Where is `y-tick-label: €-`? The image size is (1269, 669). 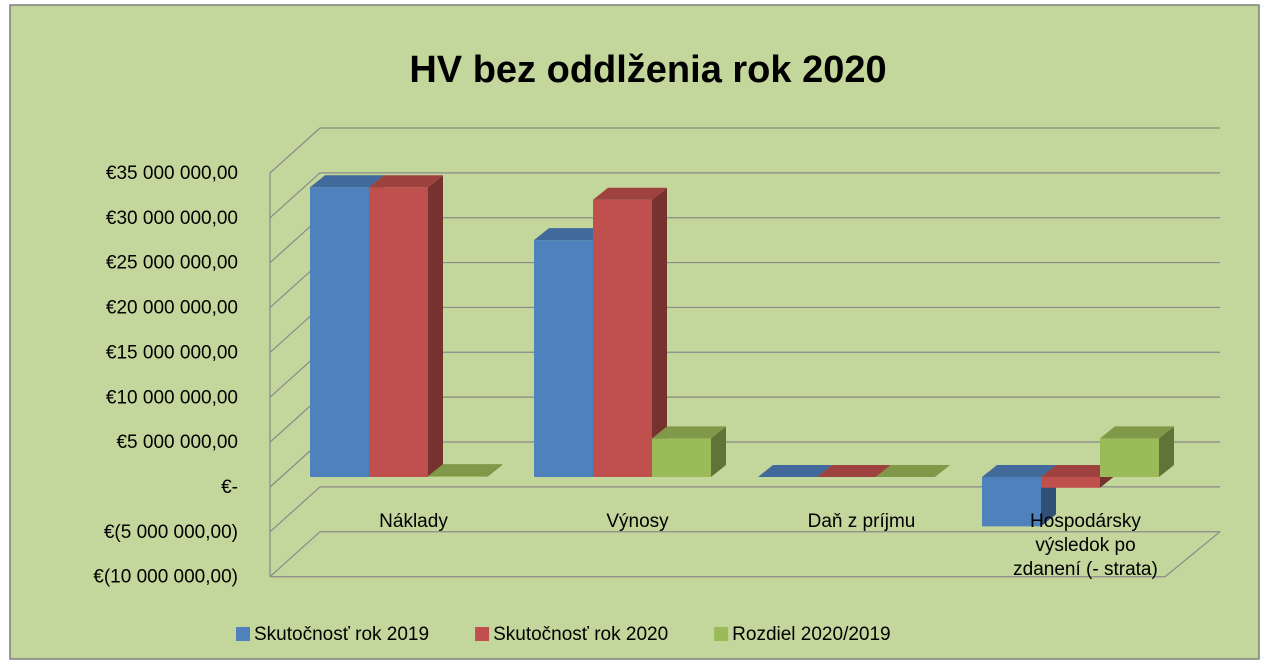 y-tick-label: €- is located at coordinates (229, 487).